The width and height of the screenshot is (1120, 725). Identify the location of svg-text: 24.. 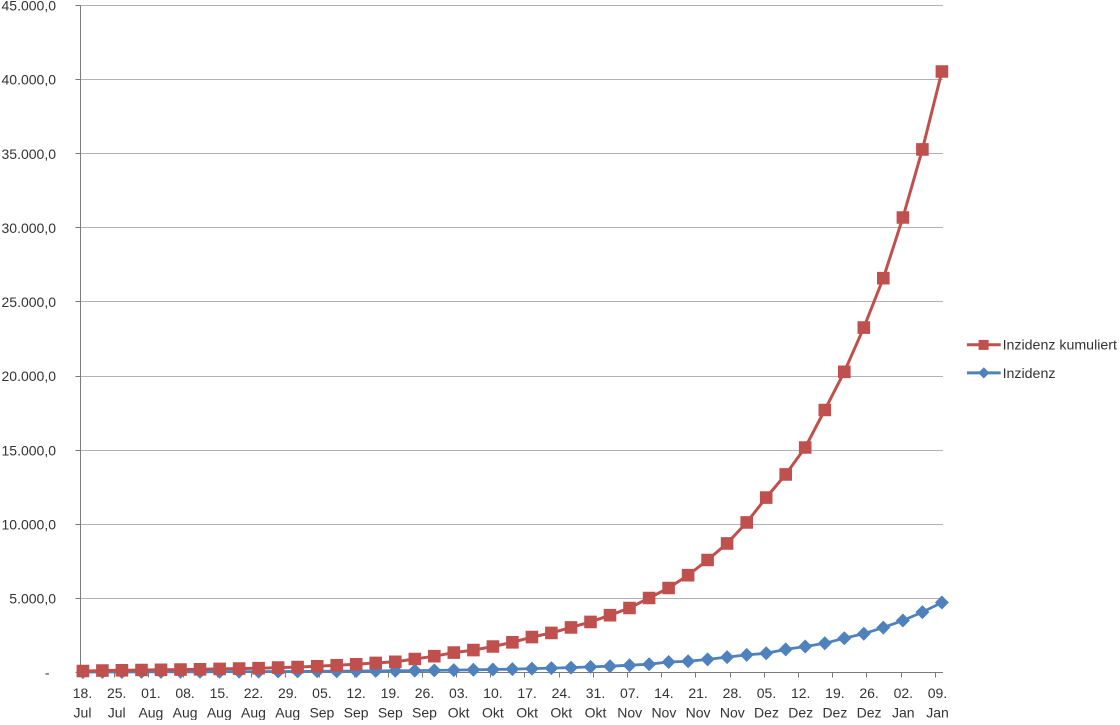
(561, 693).